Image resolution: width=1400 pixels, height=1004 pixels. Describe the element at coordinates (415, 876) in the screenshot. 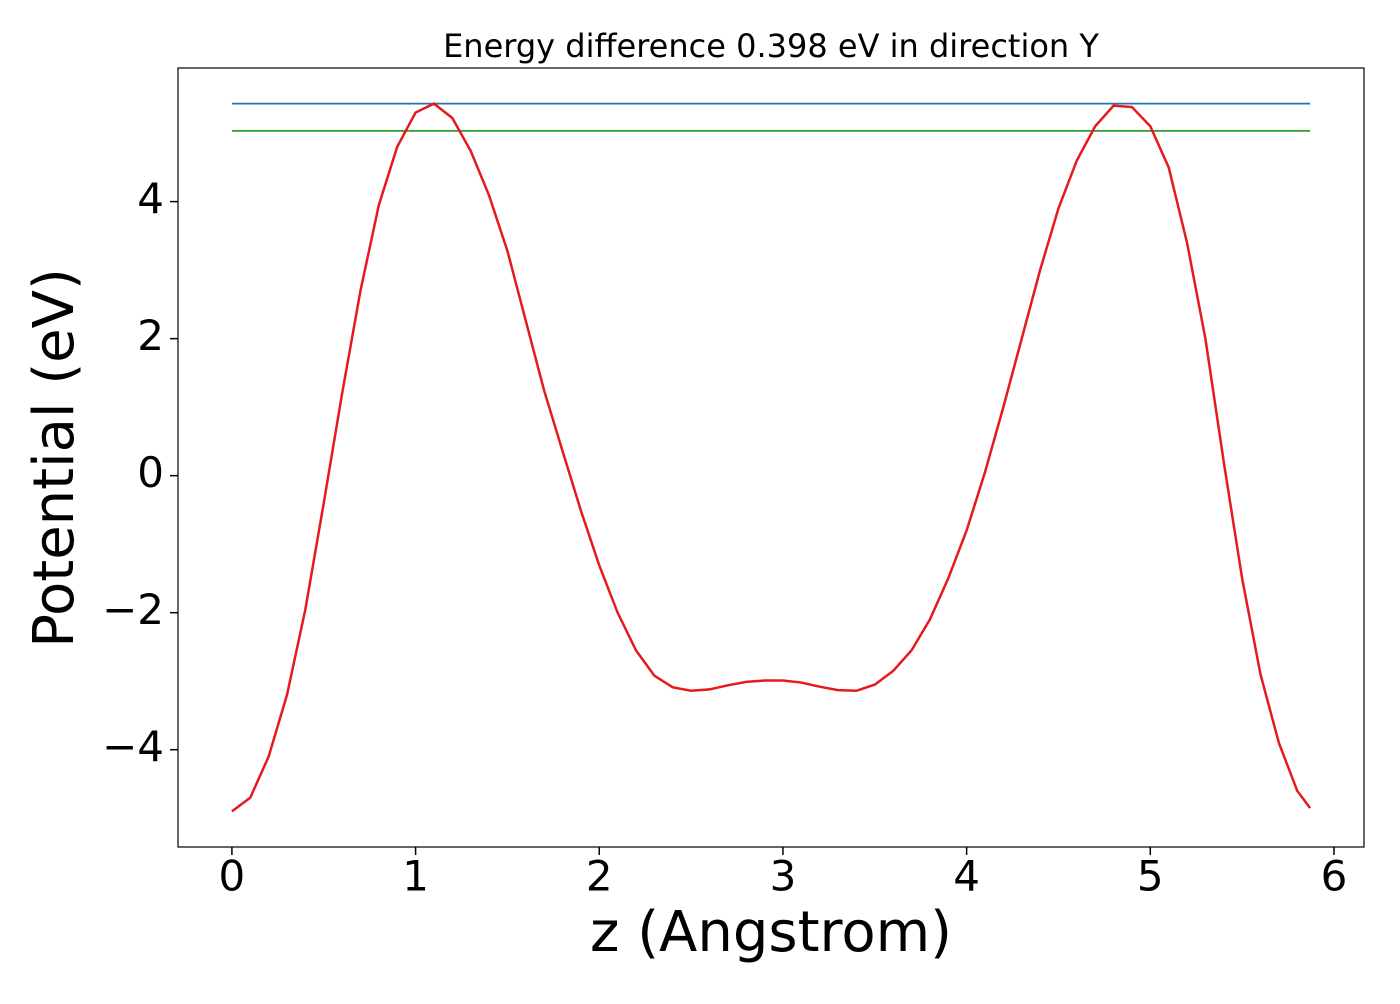

I see `x-tick-label: 1` at that location.